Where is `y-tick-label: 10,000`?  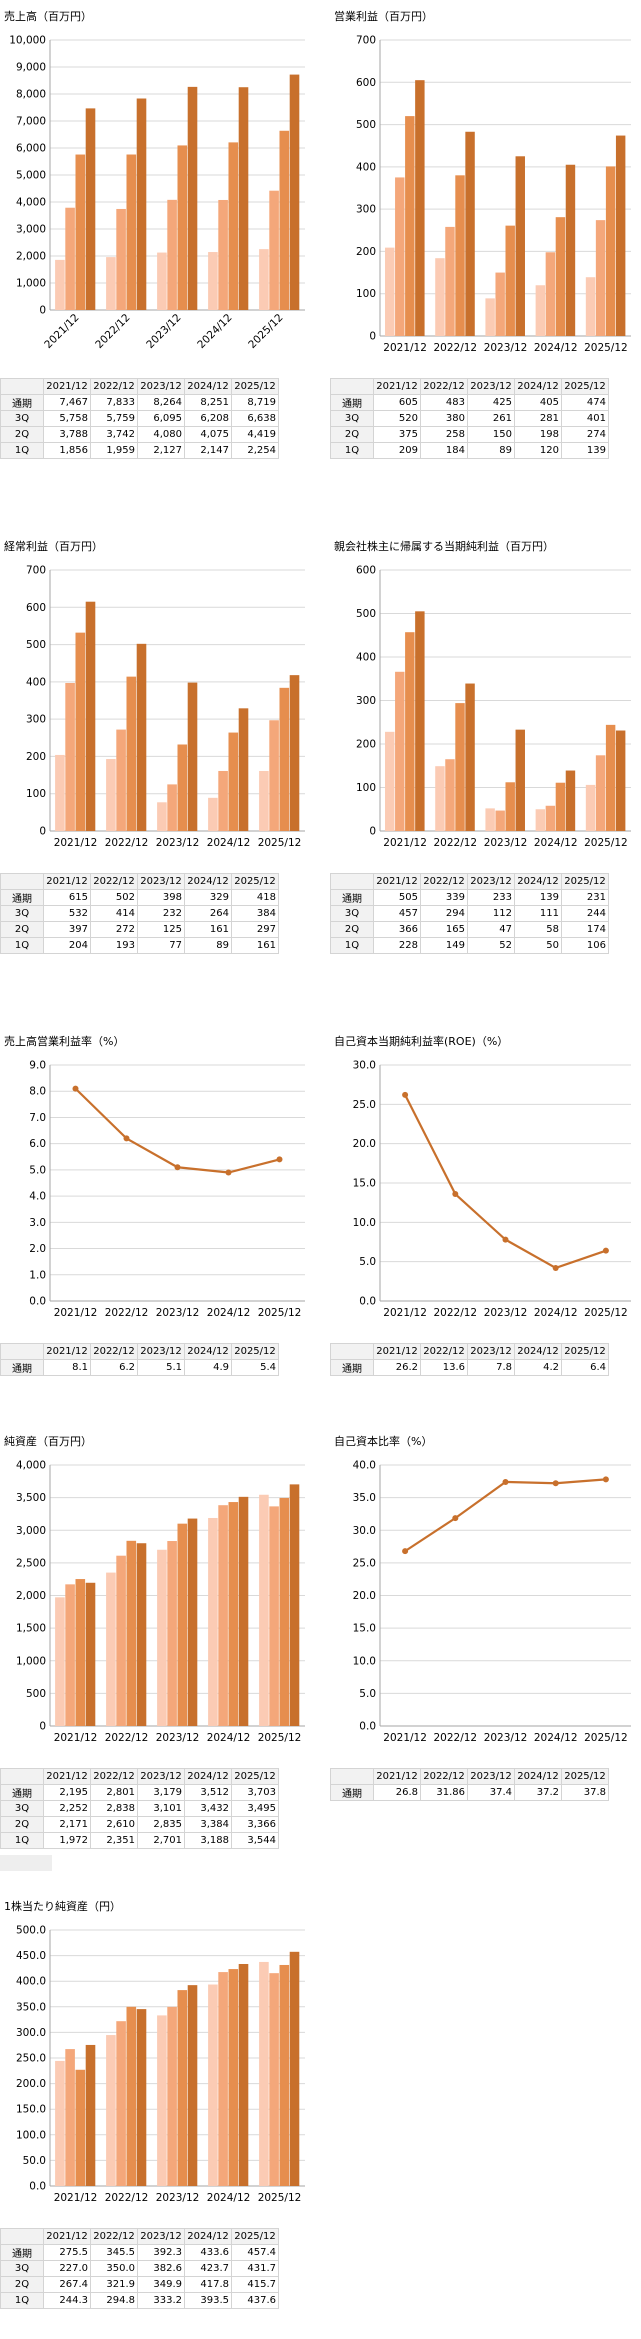 y-tick-label: 10,000 is located at coordinates (27, 41).